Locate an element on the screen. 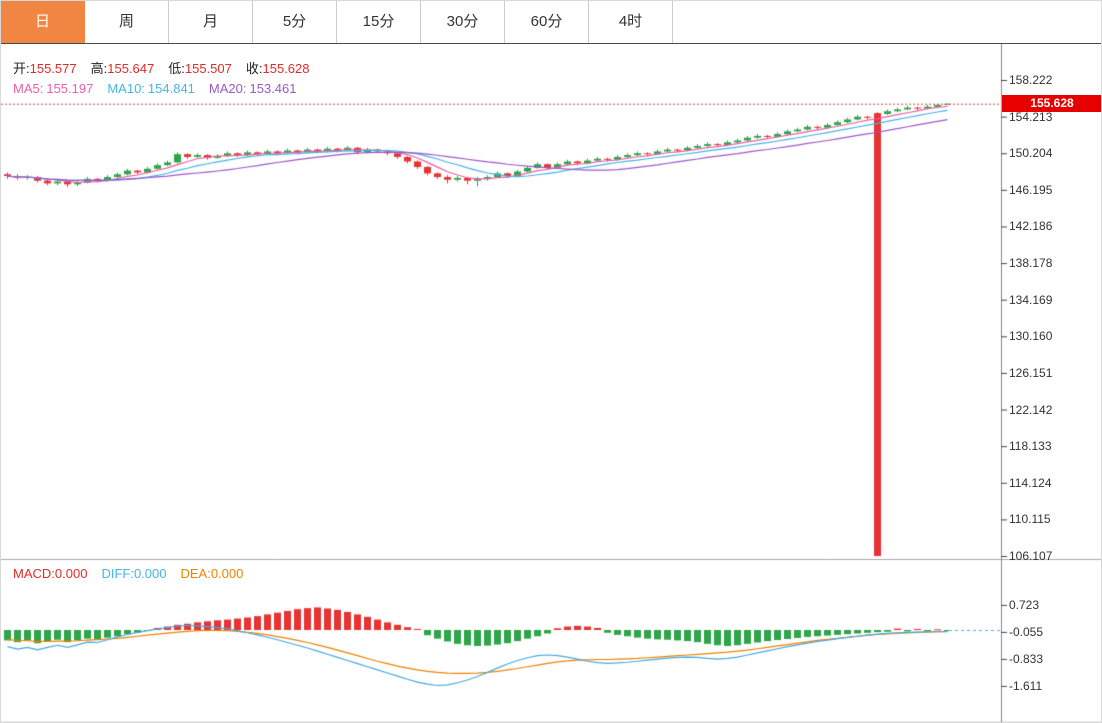 This screenshot has height=723, width=1102. ma5-value: 155.197 is located at coordinates (70, 88).